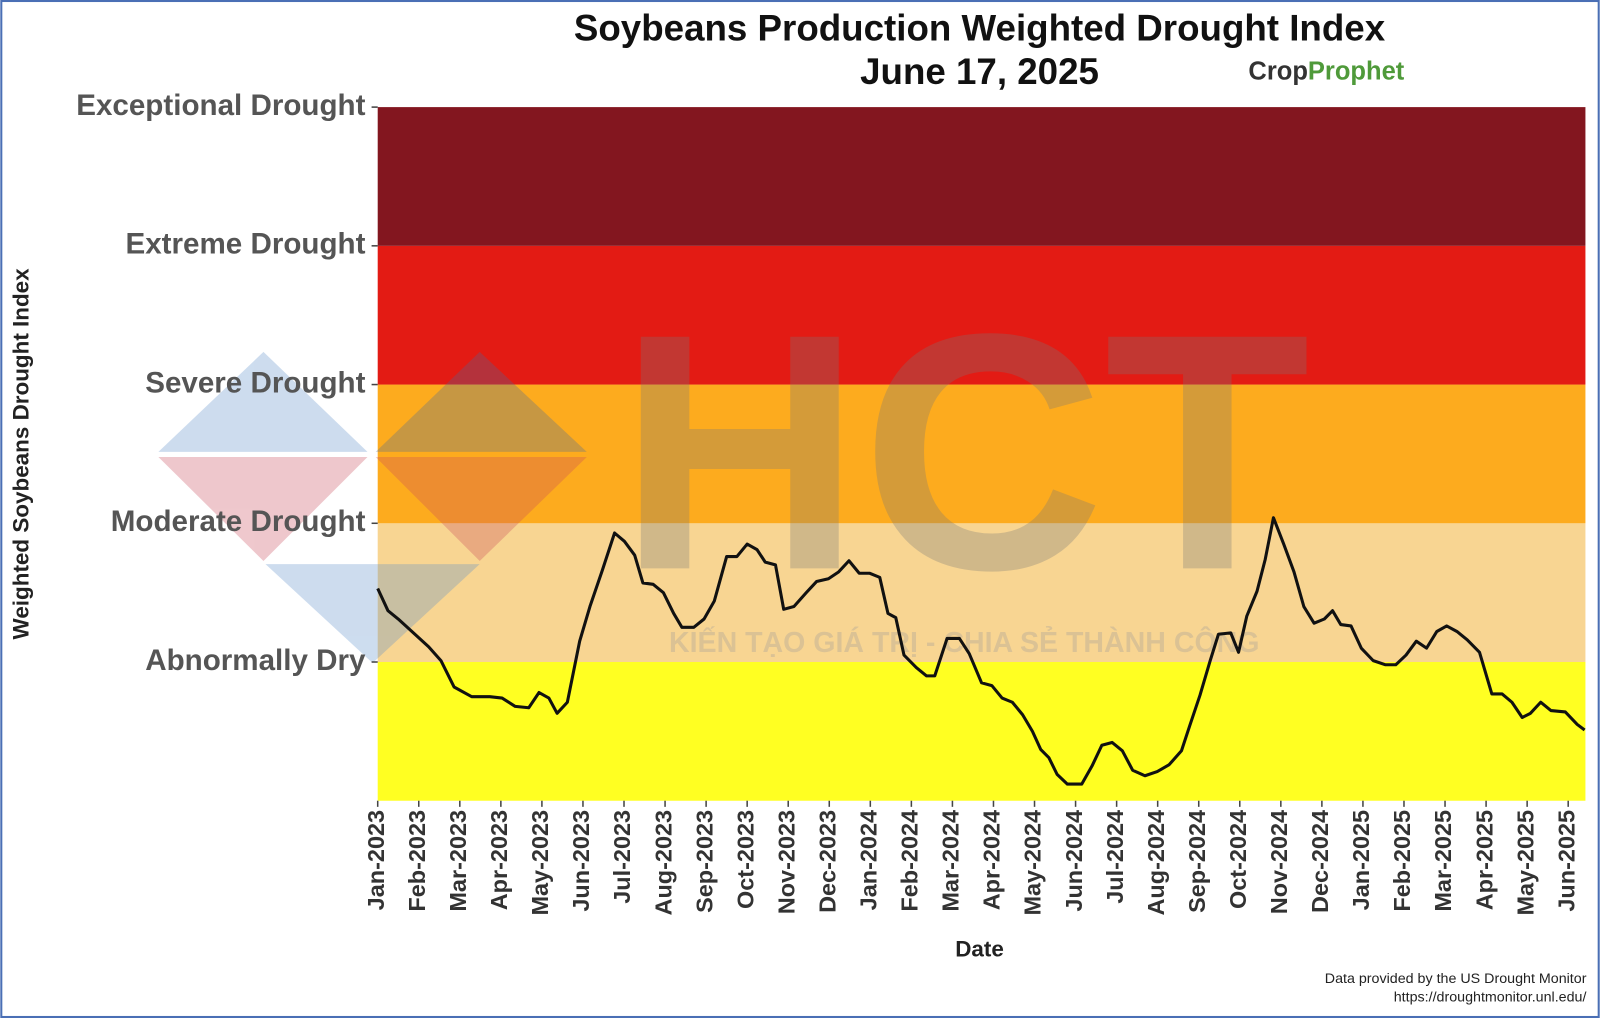 The height and width of the screenshot is (1018, 1600). What do you see at coordinates (376, 860) in the screenshot?
I see `x-tick-label: Jan-2023` at bounding box center [376, 860].